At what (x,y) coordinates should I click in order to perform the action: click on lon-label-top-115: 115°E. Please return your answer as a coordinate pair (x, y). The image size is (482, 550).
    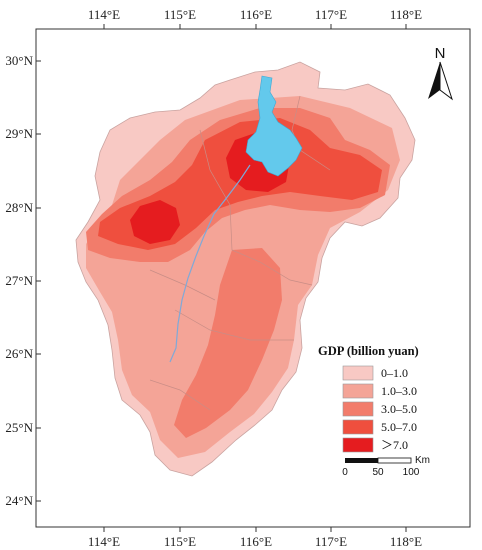
    Looking at the image, I should click on (180, 14).